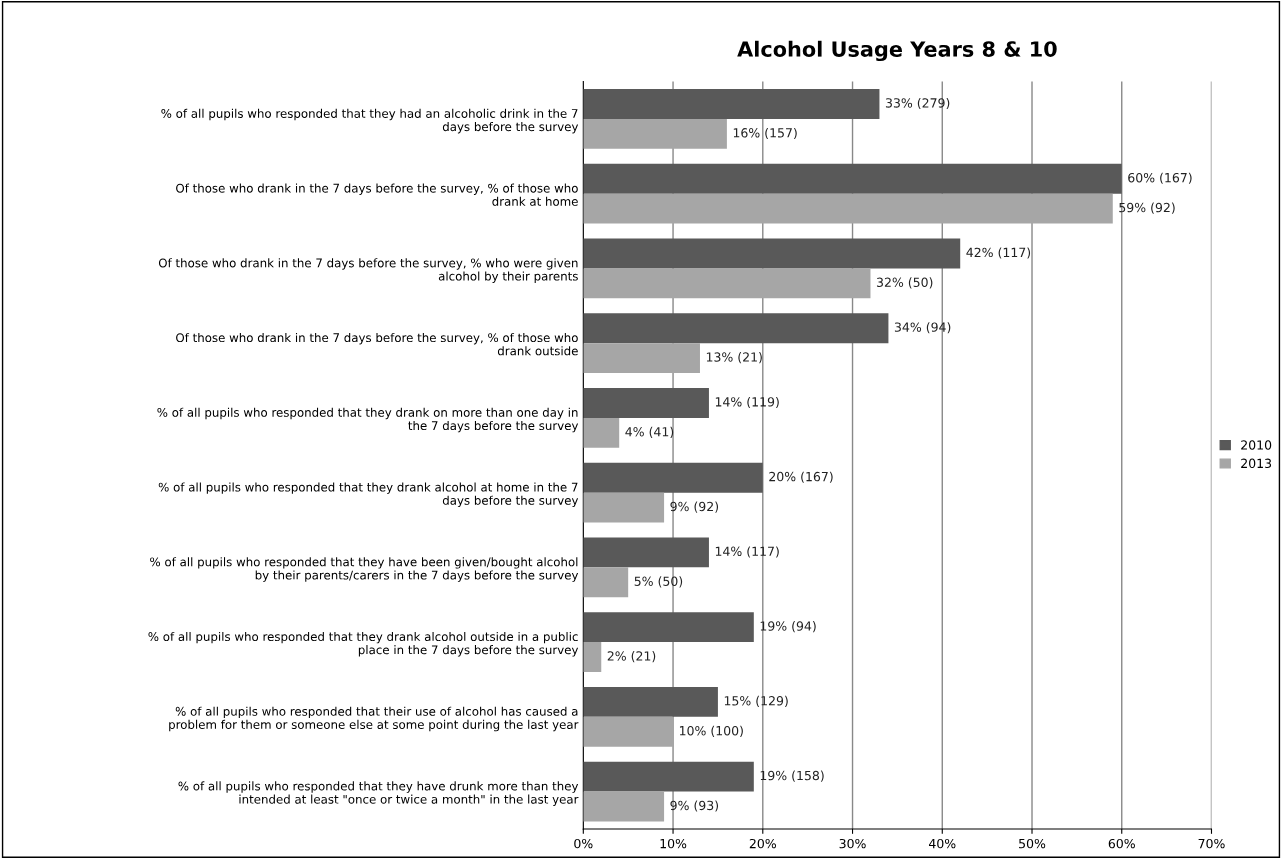 Image resolution: width=1282 pixels, height=859 pixels. Describe the element at coordinates (762, 843) in the screenshot. I see `x-tick-label: 20%` at that location.